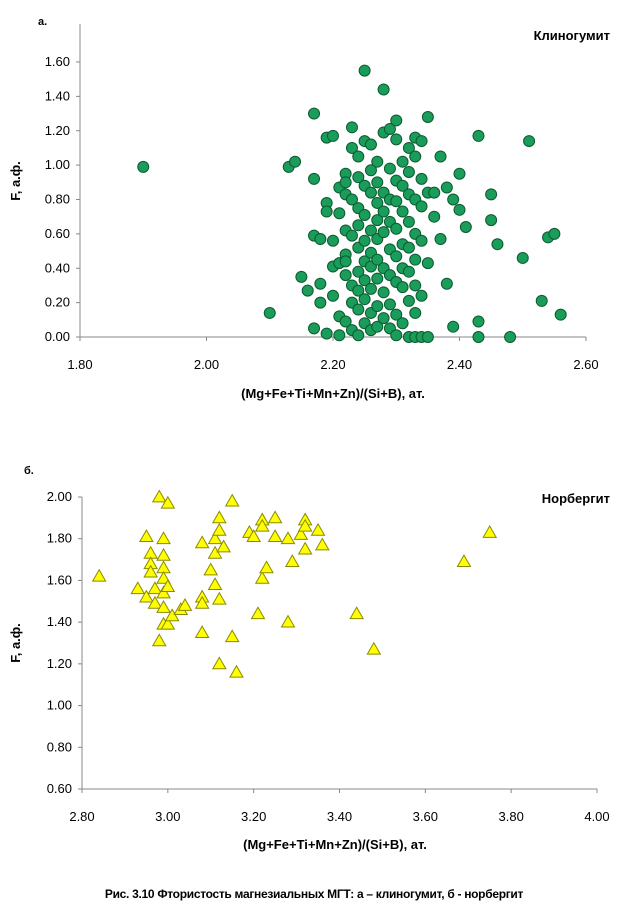  Describe the element at coordinates (64, 642) in the screenshot. I see `y-tick-labels: 0.60 0.80 1.00 1.20 1.40 1.60 1.80 2.00` at that location.